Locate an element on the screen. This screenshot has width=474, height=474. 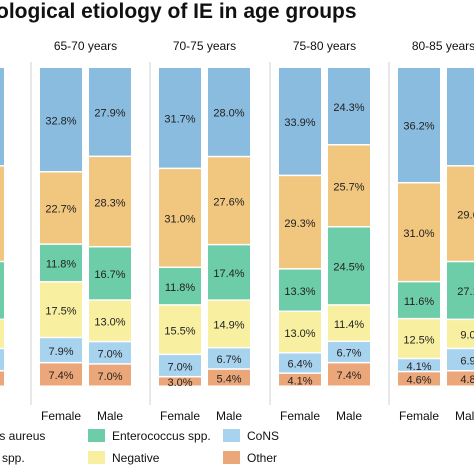
legend-label: ccus spp. is located at coordinates (12, 458).